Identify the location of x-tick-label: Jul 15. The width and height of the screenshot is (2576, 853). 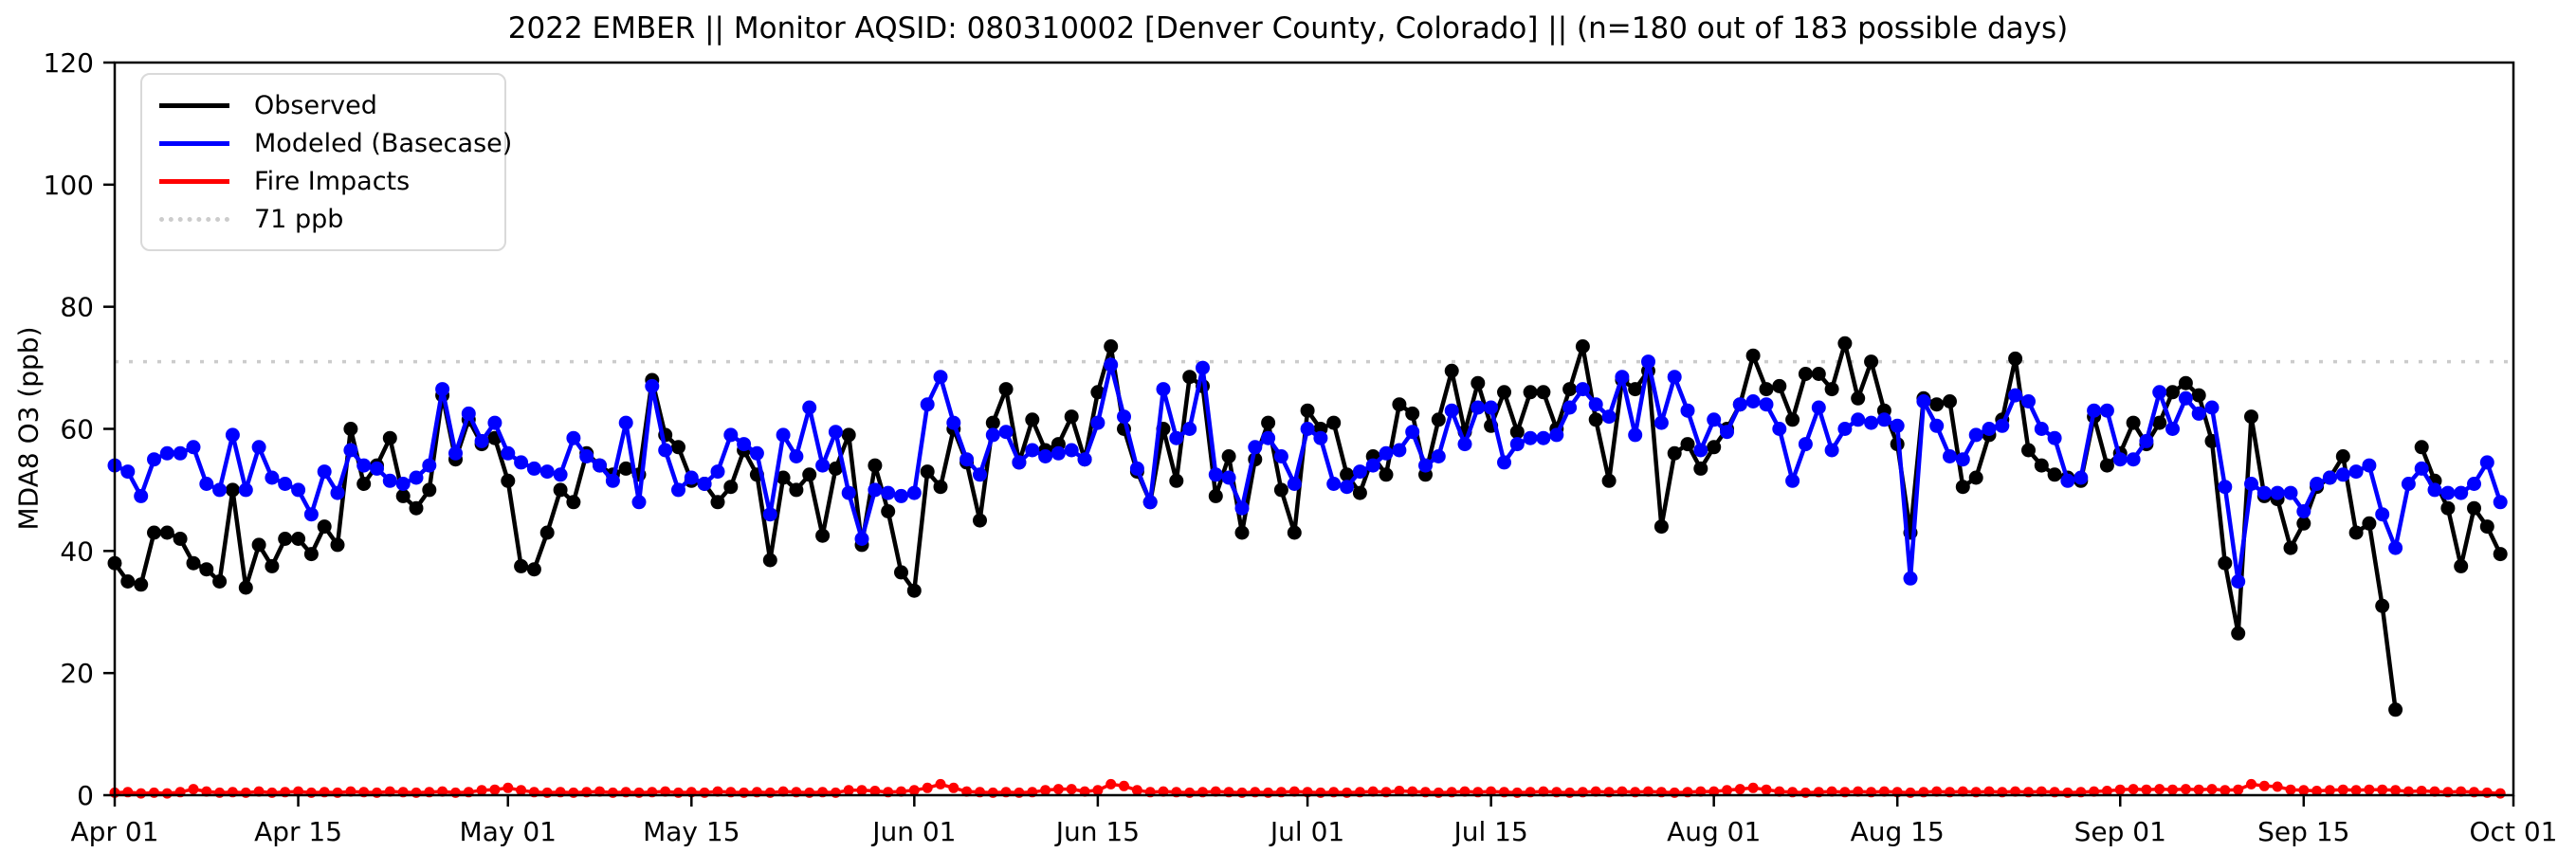
(1489, 831).